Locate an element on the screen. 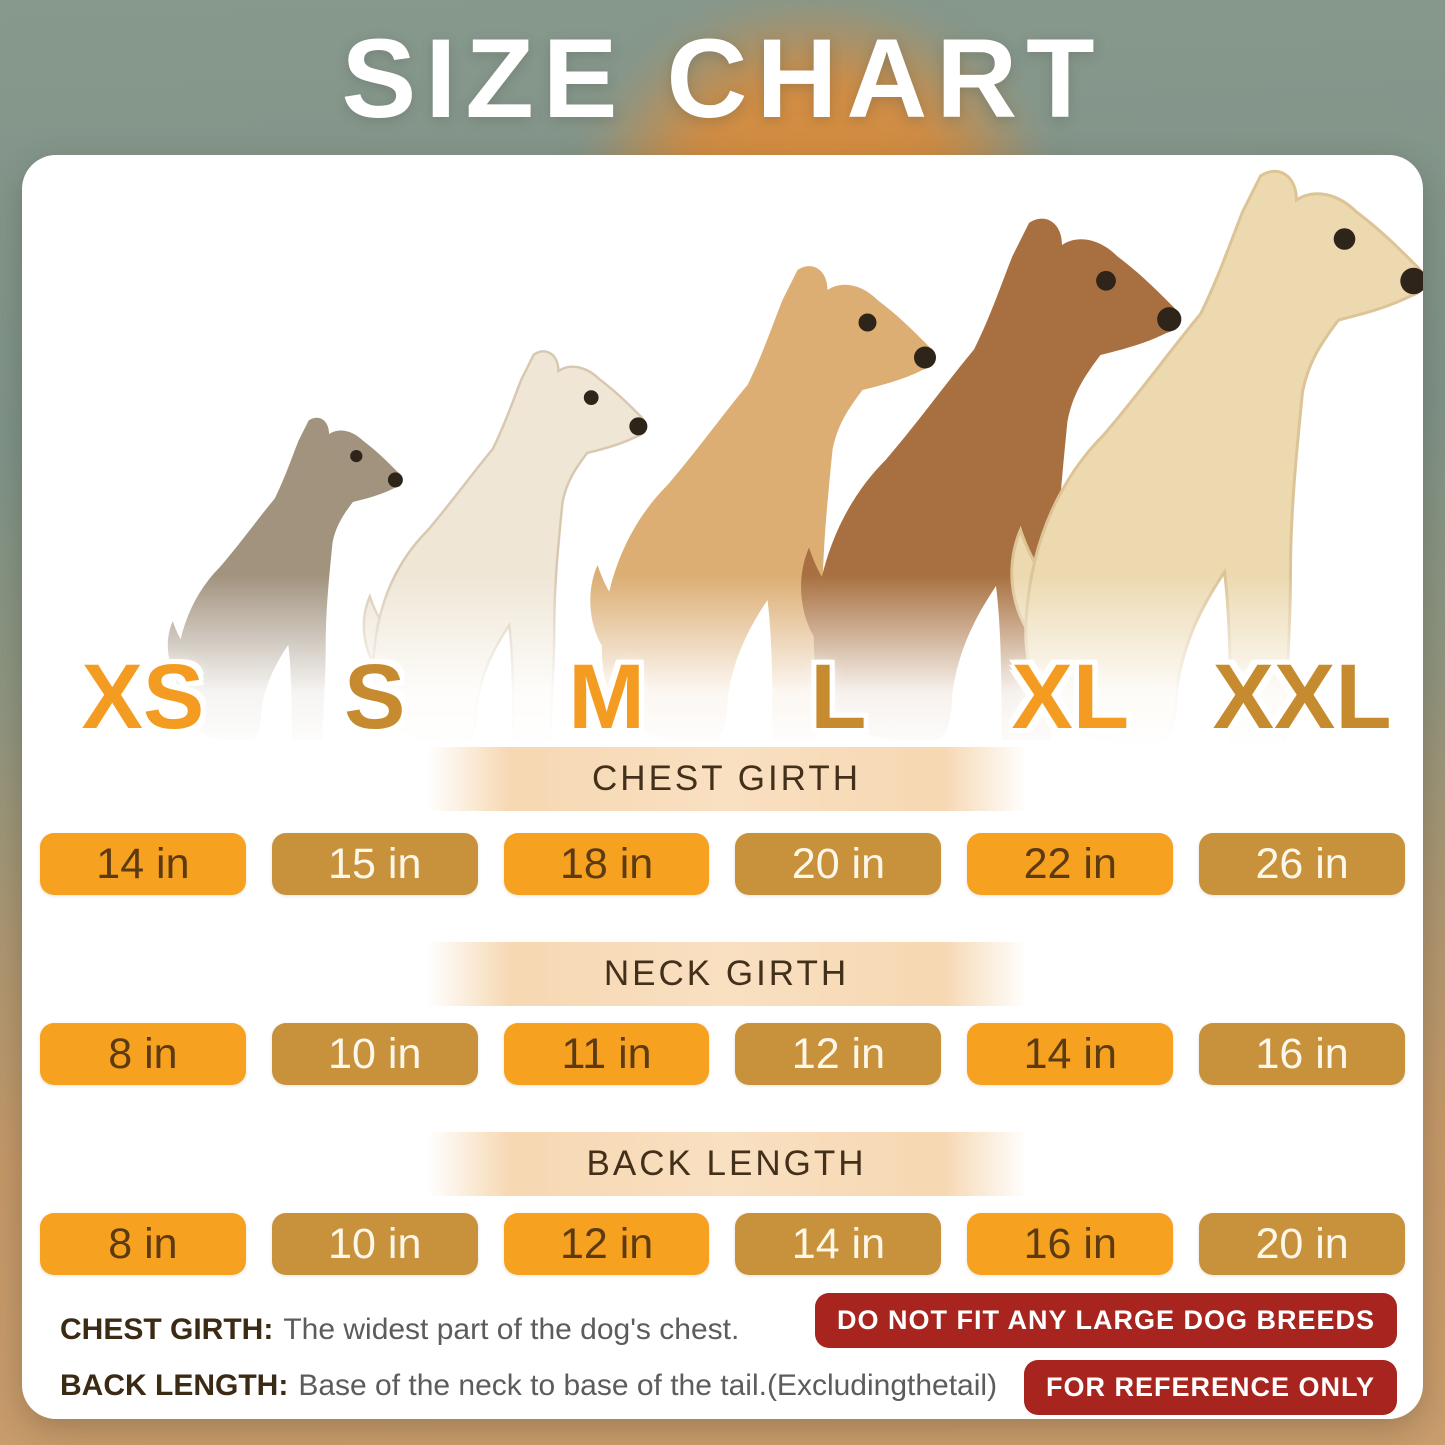 This screenshot has width=1445, height=1445. dog-m-icon is located at coordinates (763, 503).